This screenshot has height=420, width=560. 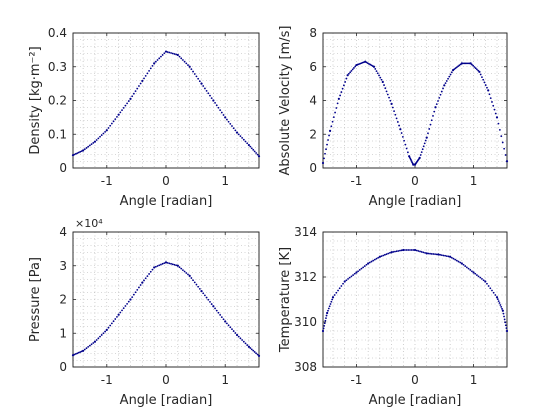 What do you see at coordinates (63, 333) in the screenshot?
I see `y-tick-label: 1` at bounding box center [63, 333].